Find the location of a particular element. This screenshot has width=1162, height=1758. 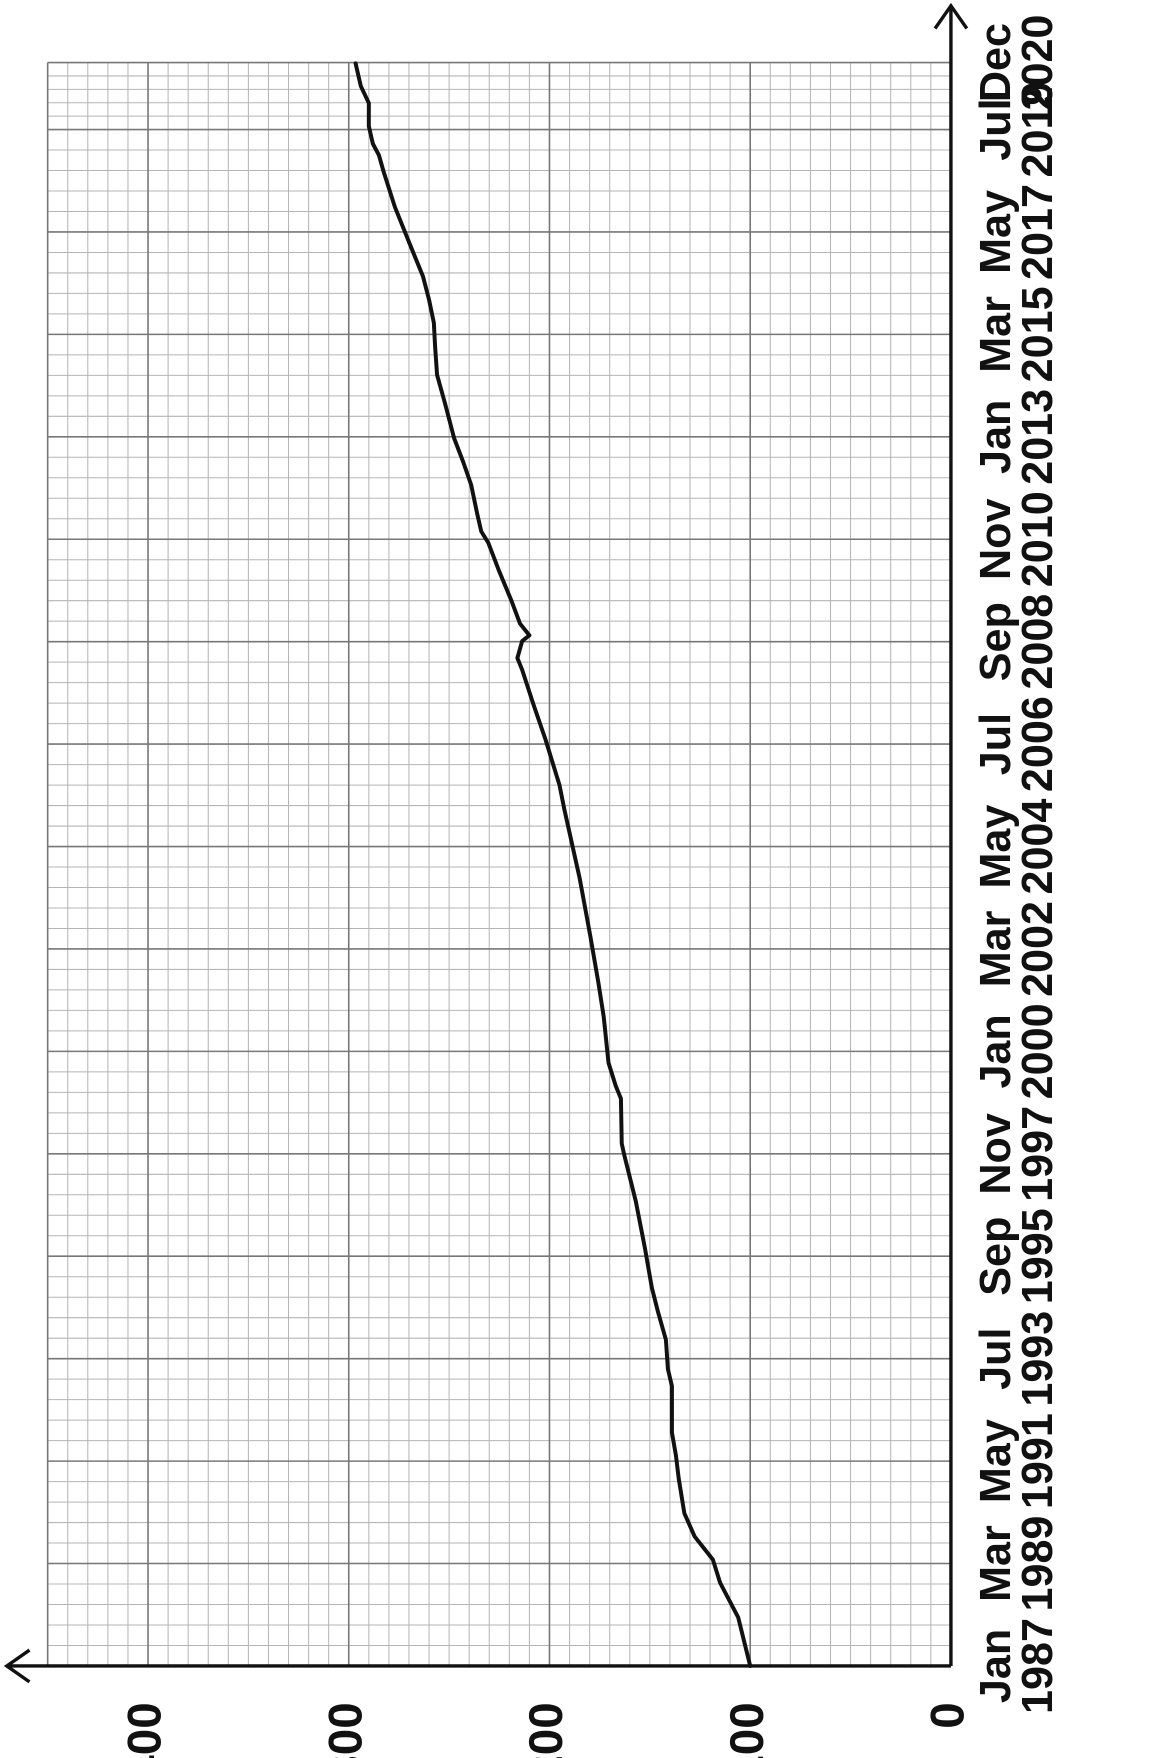

x-axis-arrow is located at coordinates (951, 16).